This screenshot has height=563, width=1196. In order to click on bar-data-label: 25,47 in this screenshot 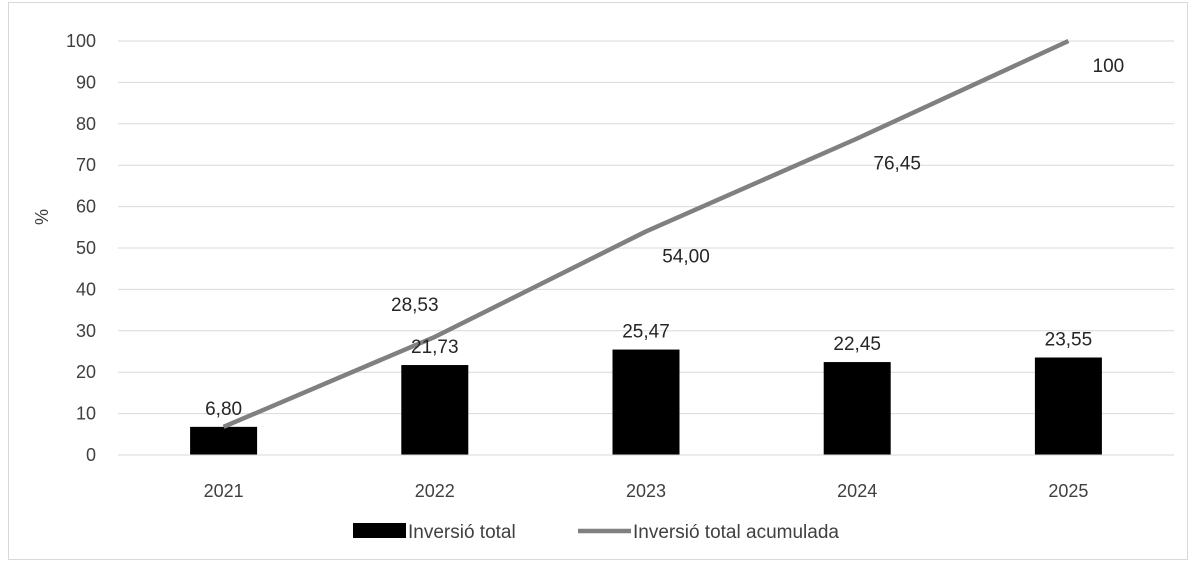, I will do `click(646, 332)`.